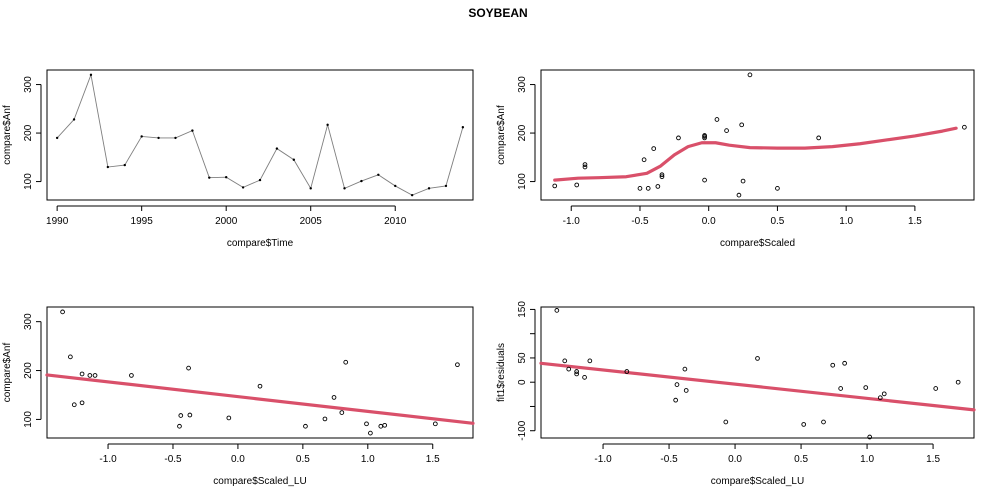  I want to click on y-tick-label: 300, so click(522, 84).